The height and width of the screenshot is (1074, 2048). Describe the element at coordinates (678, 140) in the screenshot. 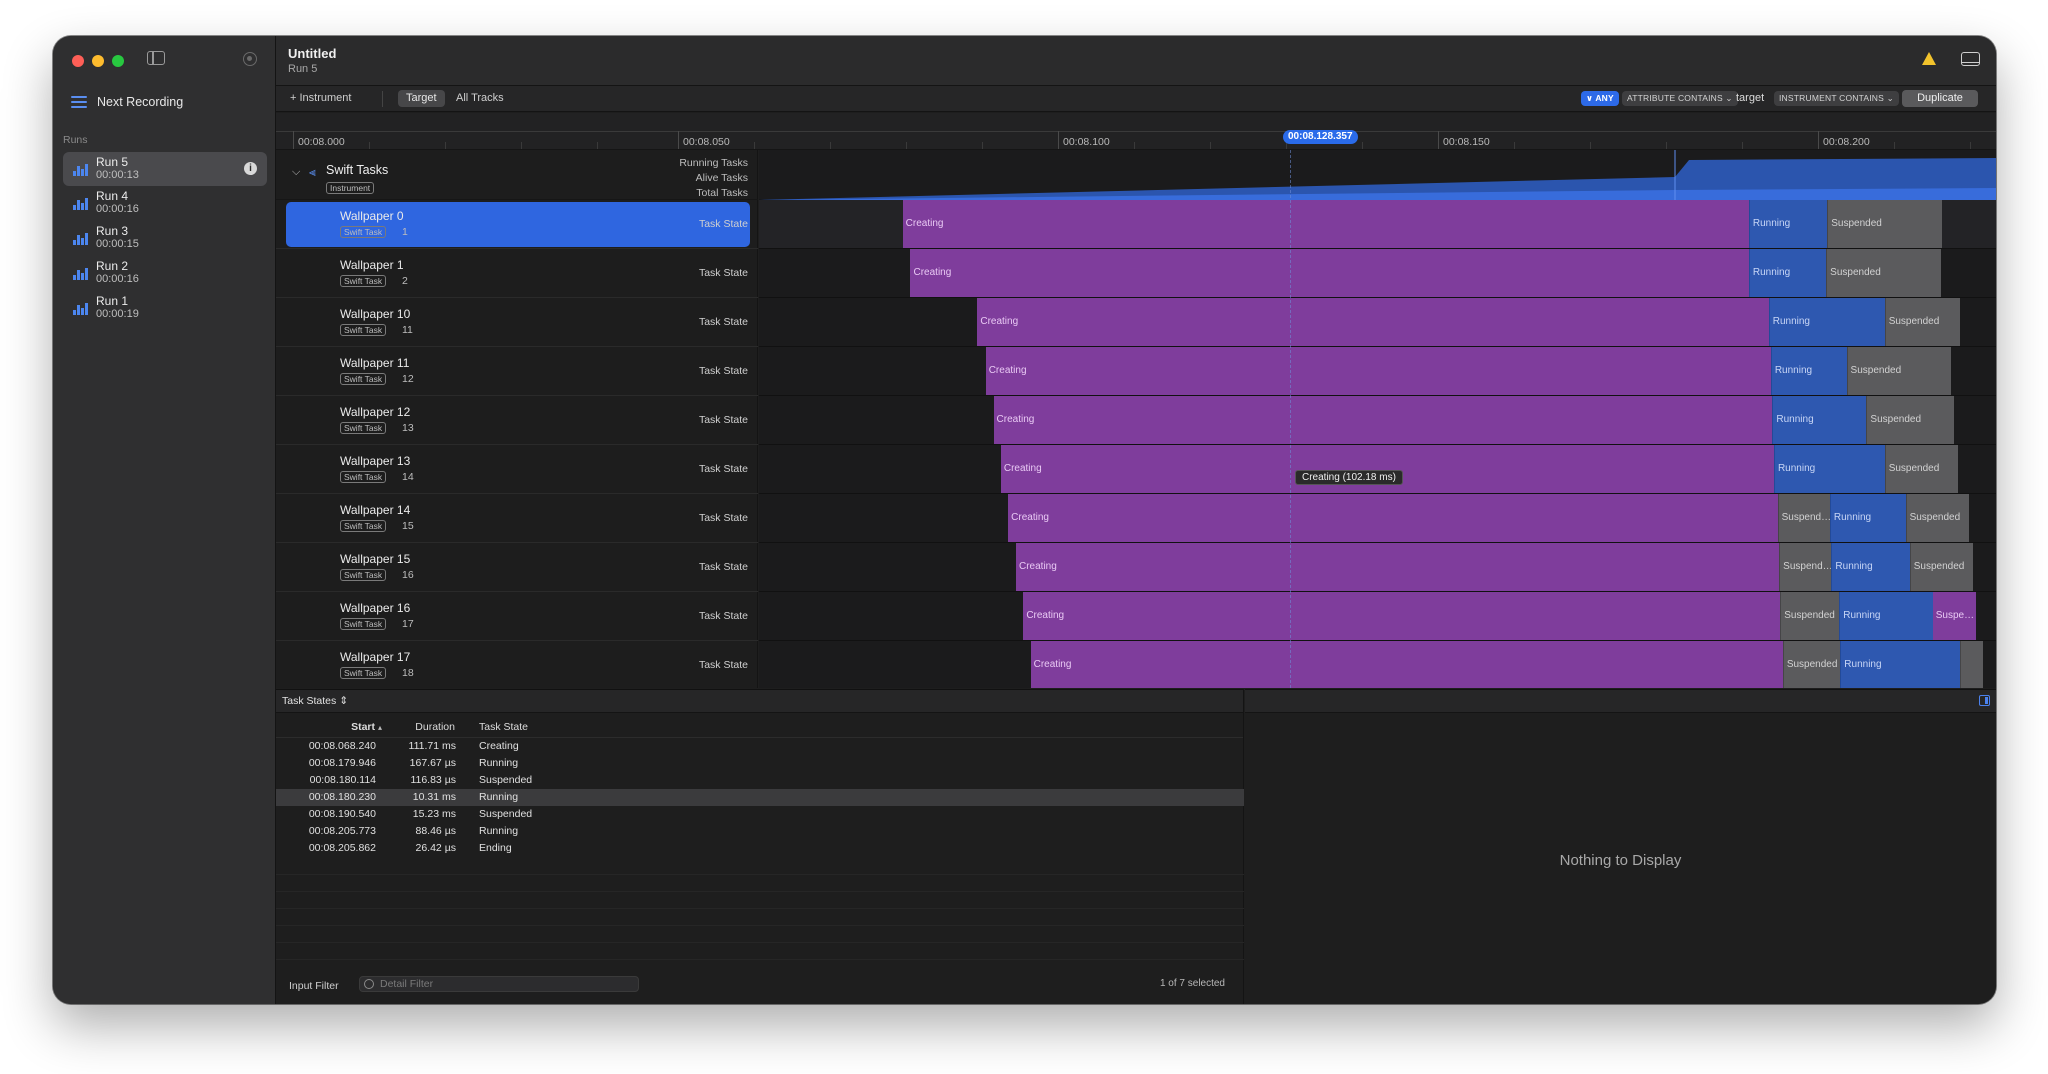

I see `ruler-major-tick` at that location.